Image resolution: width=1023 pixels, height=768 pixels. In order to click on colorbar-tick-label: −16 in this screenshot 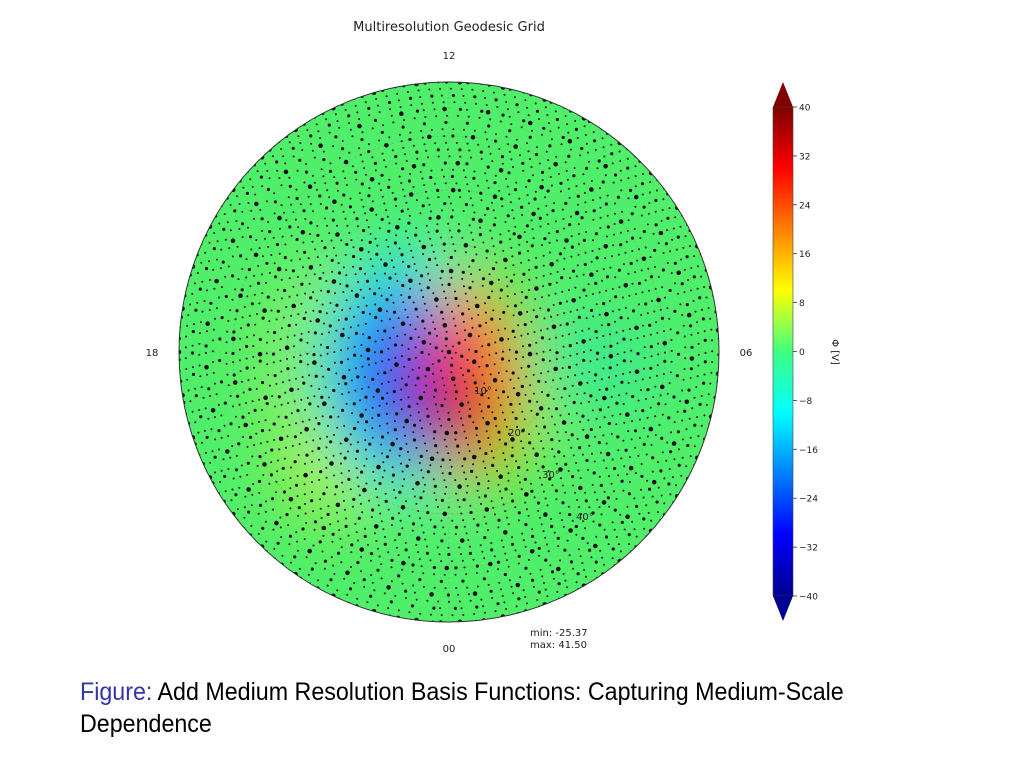, I will do `click(808, 451)`.